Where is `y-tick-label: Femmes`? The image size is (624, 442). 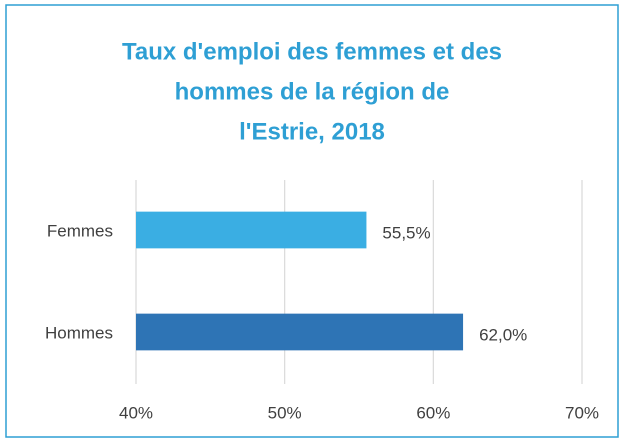 y-tick-label: Femmes is located at coordinates (80, 230).